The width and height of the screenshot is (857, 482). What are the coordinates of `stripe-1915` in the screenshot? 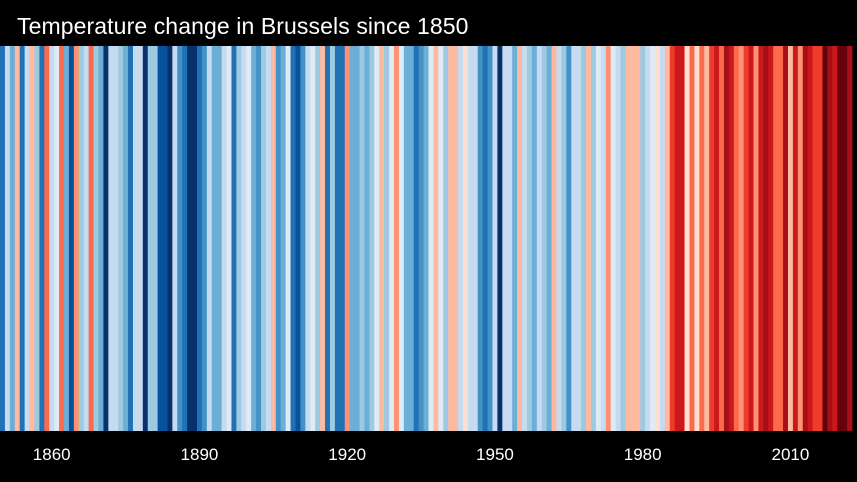 It's located at (323, 238).